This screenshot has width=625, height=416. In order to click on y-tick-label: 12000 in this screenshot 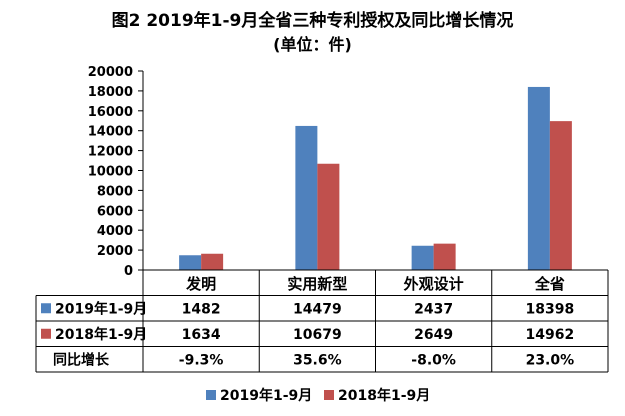, I will do `click(110, 152)`.